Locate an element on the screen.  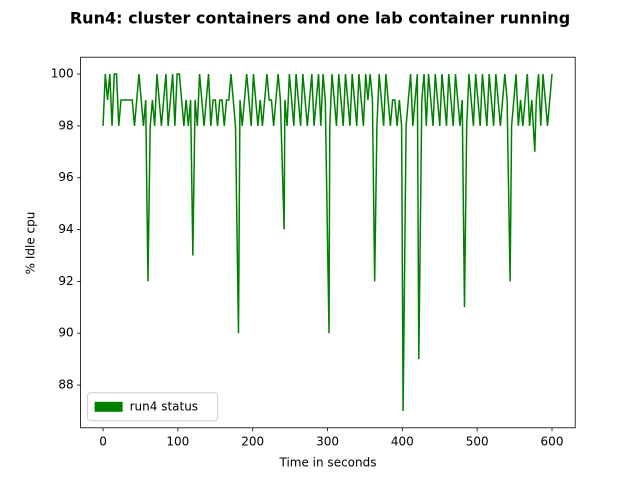
x-axis-label: Time in seconds is located at coordinates (328, 463).